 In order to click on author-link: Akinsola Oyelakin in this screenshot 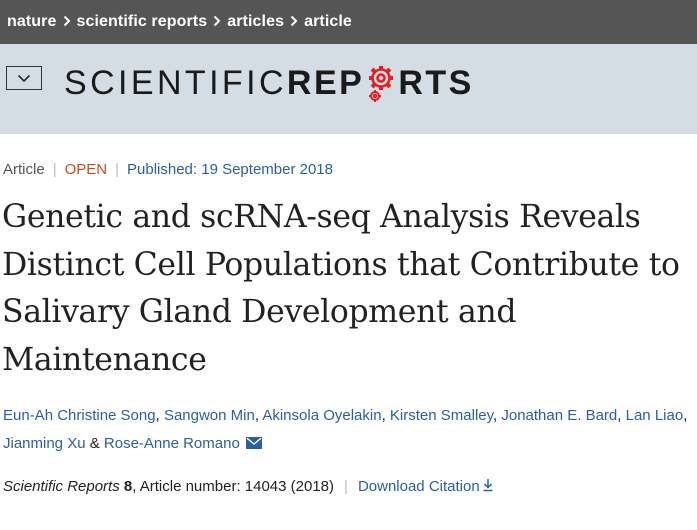, I will do `click(322, 415)`.